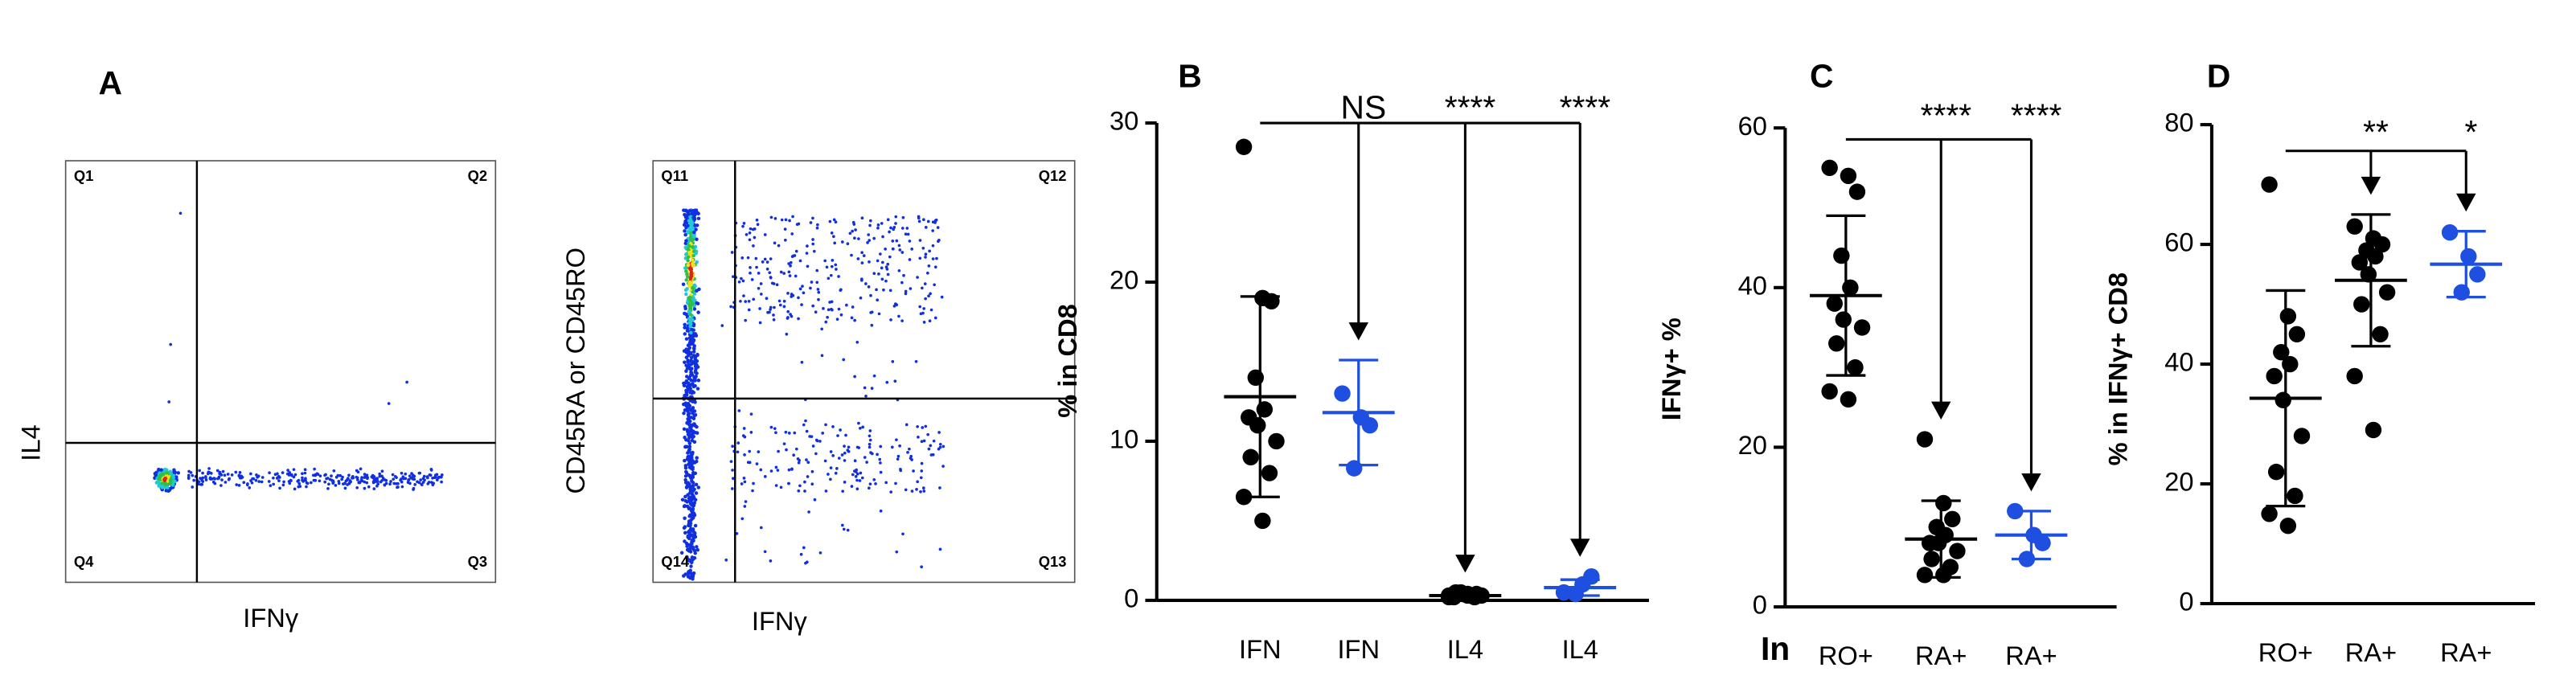  Describe the element at coordinates (2179, 362) in the screenshot. I see `y-tick-label: 40` at that location.